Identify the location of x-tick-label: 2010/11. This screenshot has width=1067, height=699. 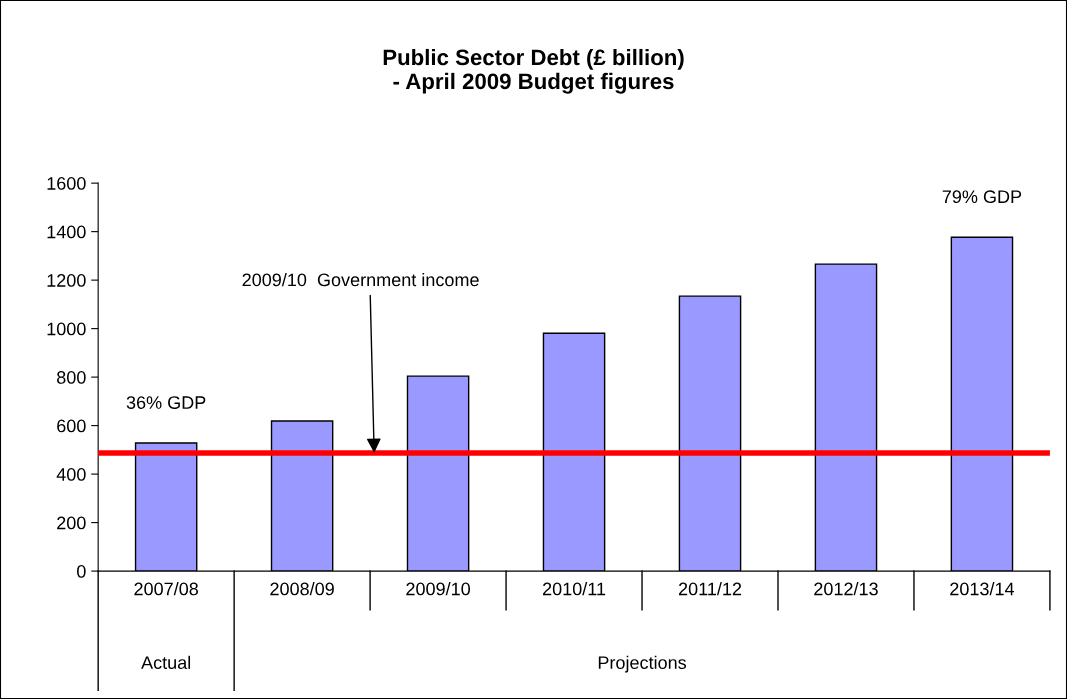
(574, 589).